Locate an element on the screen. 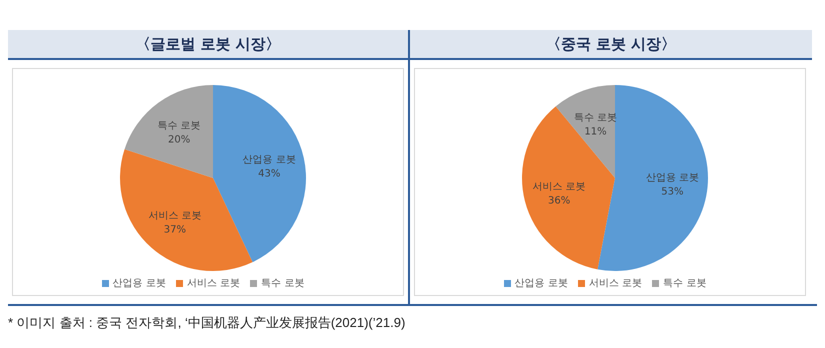 The image size is (825, 348). data-label: 53% is located at coordinates (672, 192).